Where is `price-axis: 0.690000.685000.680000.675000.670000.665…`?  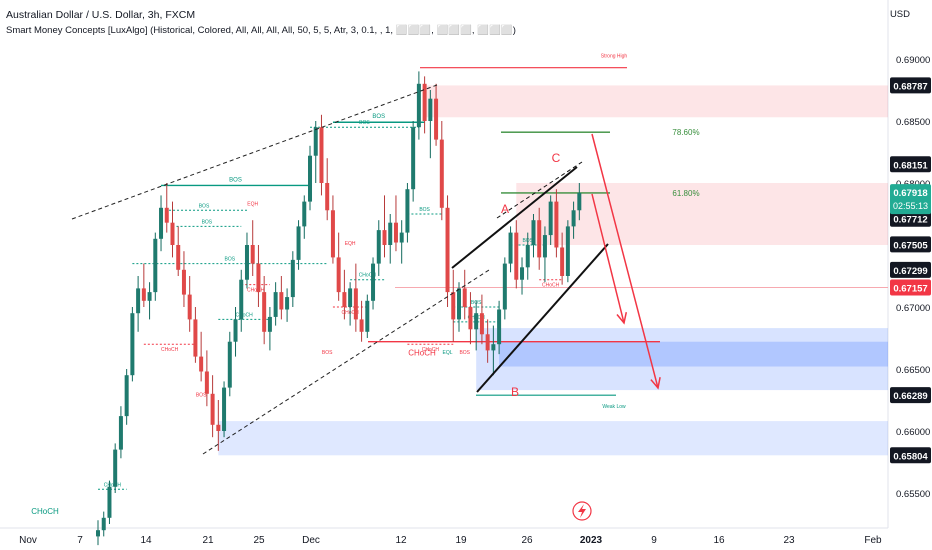
price-axis: 0.690000.685000.680000.675000.670000.665… is located at coordinates (910, 277).